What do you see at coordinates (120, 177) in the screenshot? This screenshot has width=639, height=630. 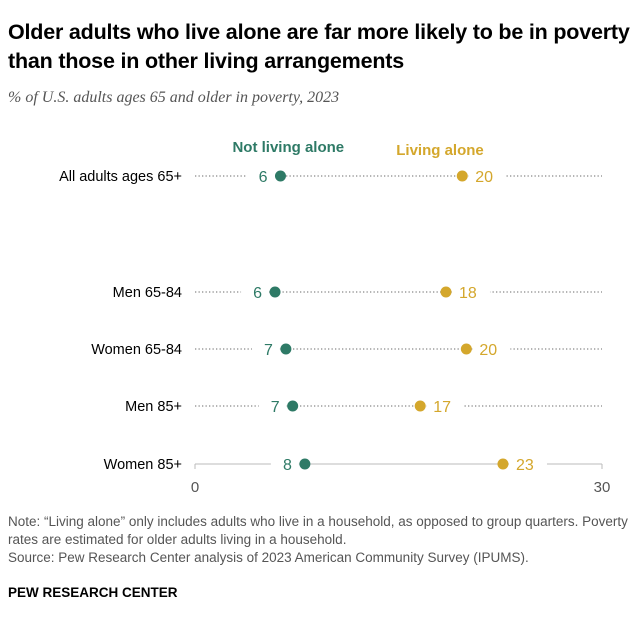 I see `category-label: All adults ages 65+` at bounding box center [120, 177].